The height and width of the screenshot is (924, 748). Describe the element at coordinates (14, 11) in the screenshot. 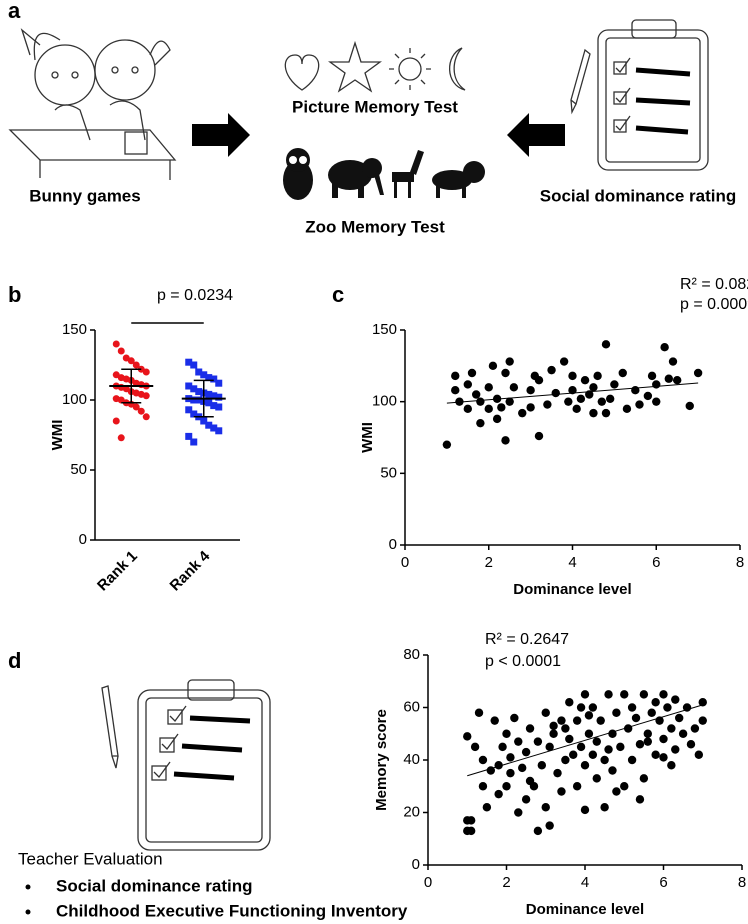

I see `panel-label: a` at that location.